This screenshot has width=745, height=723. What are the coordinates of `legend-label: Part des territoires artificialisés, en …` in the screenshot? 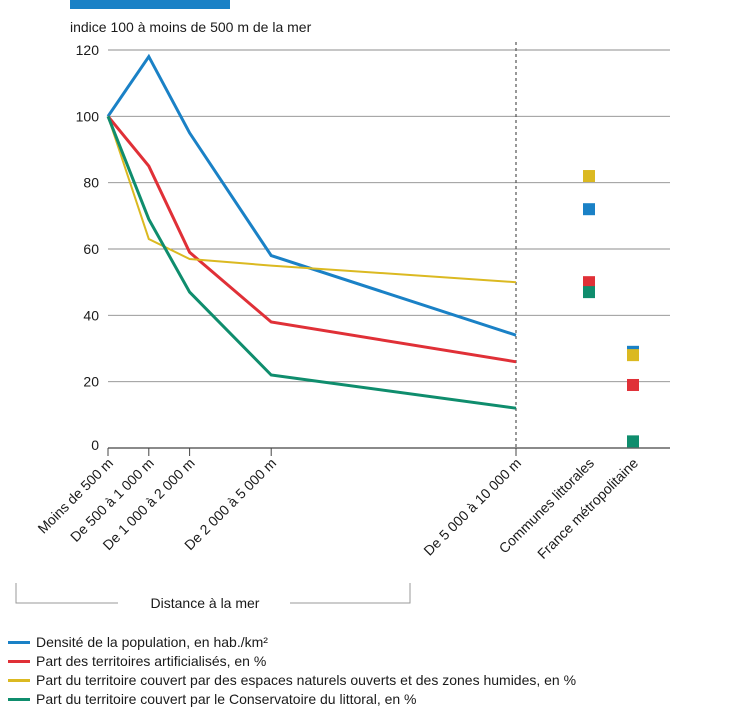 It's located at (151, 661).